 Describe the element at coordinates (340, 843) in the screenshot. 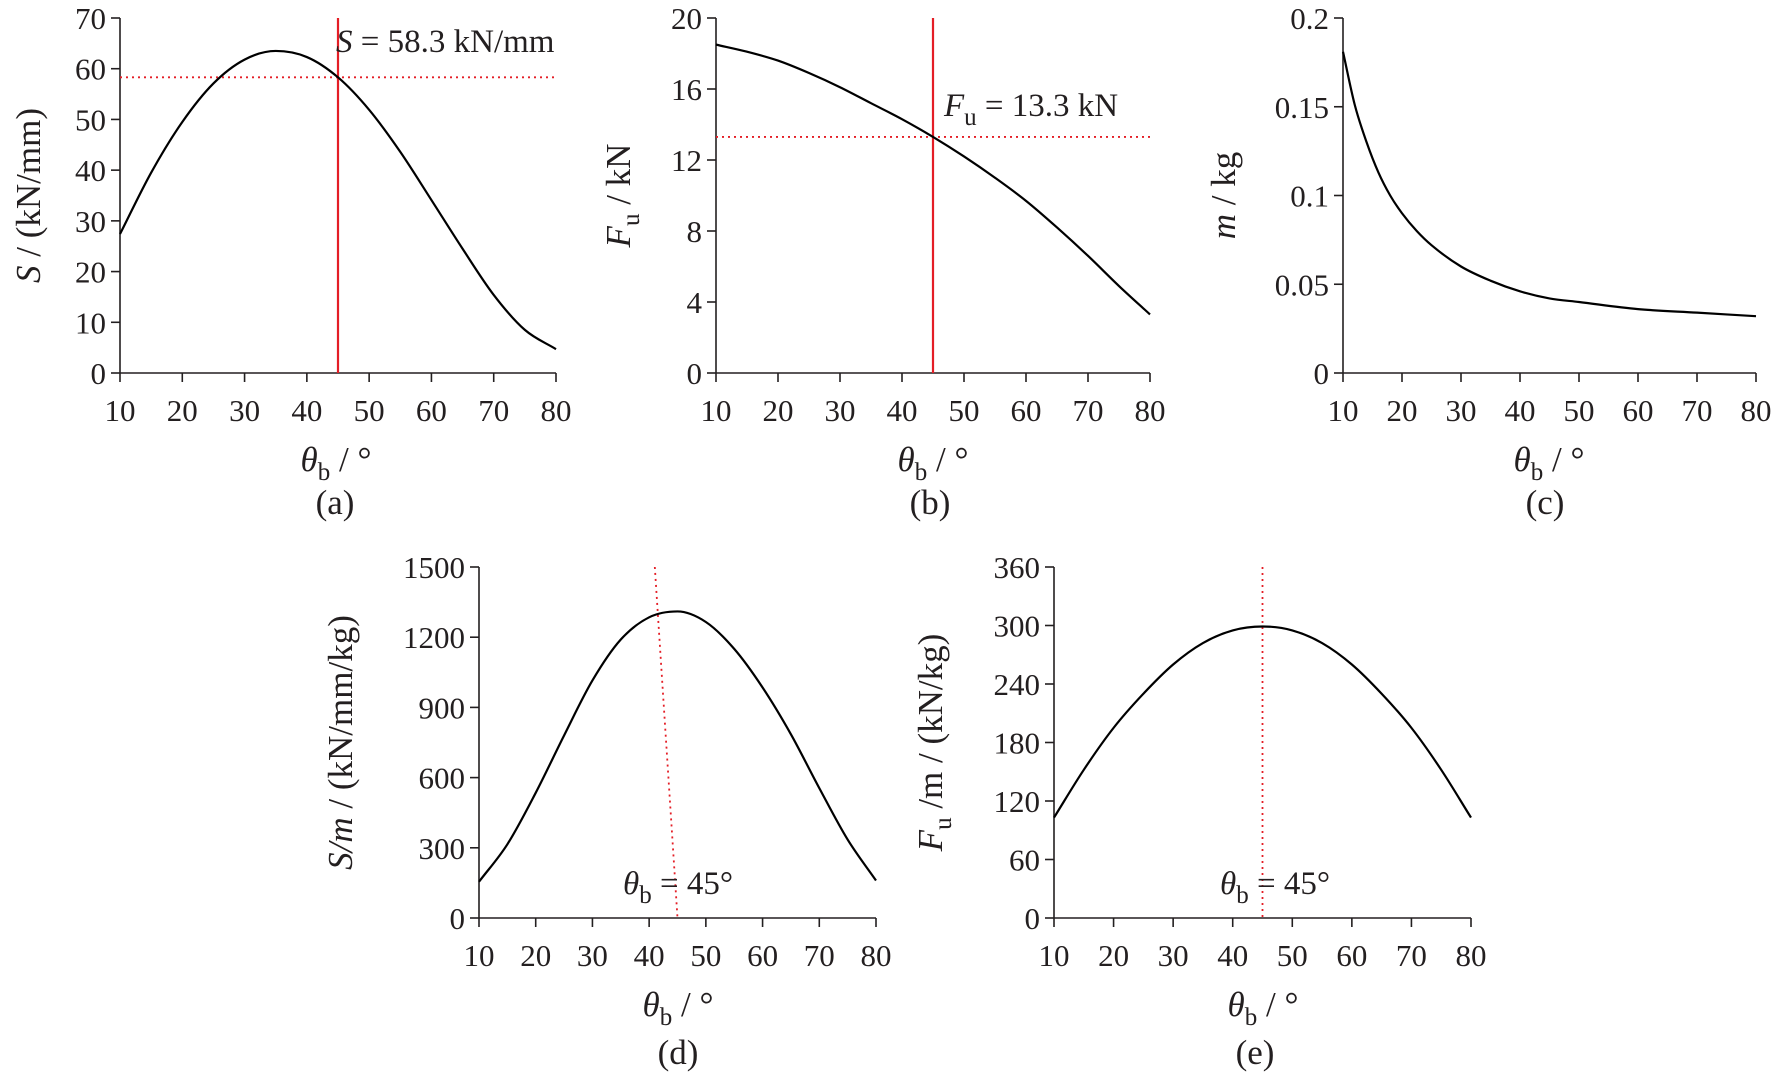

I see `y-axis-title-symbol: S/m` at that location.